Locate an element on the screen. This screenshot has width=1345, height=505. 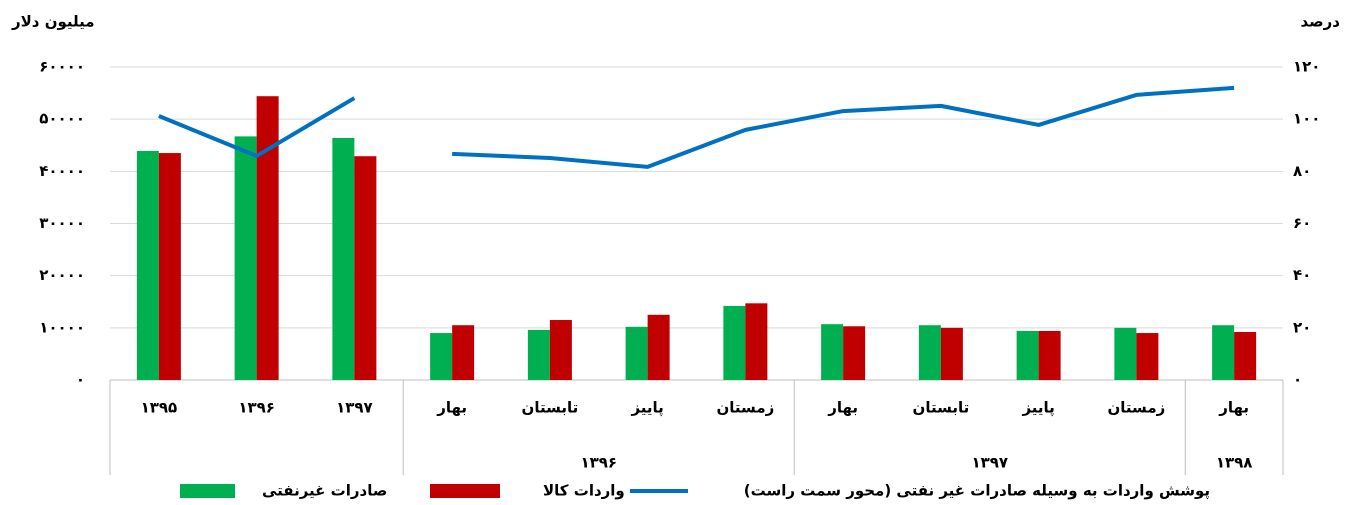
x-group-label: ۱۳۹۶ is located at coordinates (598, 463).